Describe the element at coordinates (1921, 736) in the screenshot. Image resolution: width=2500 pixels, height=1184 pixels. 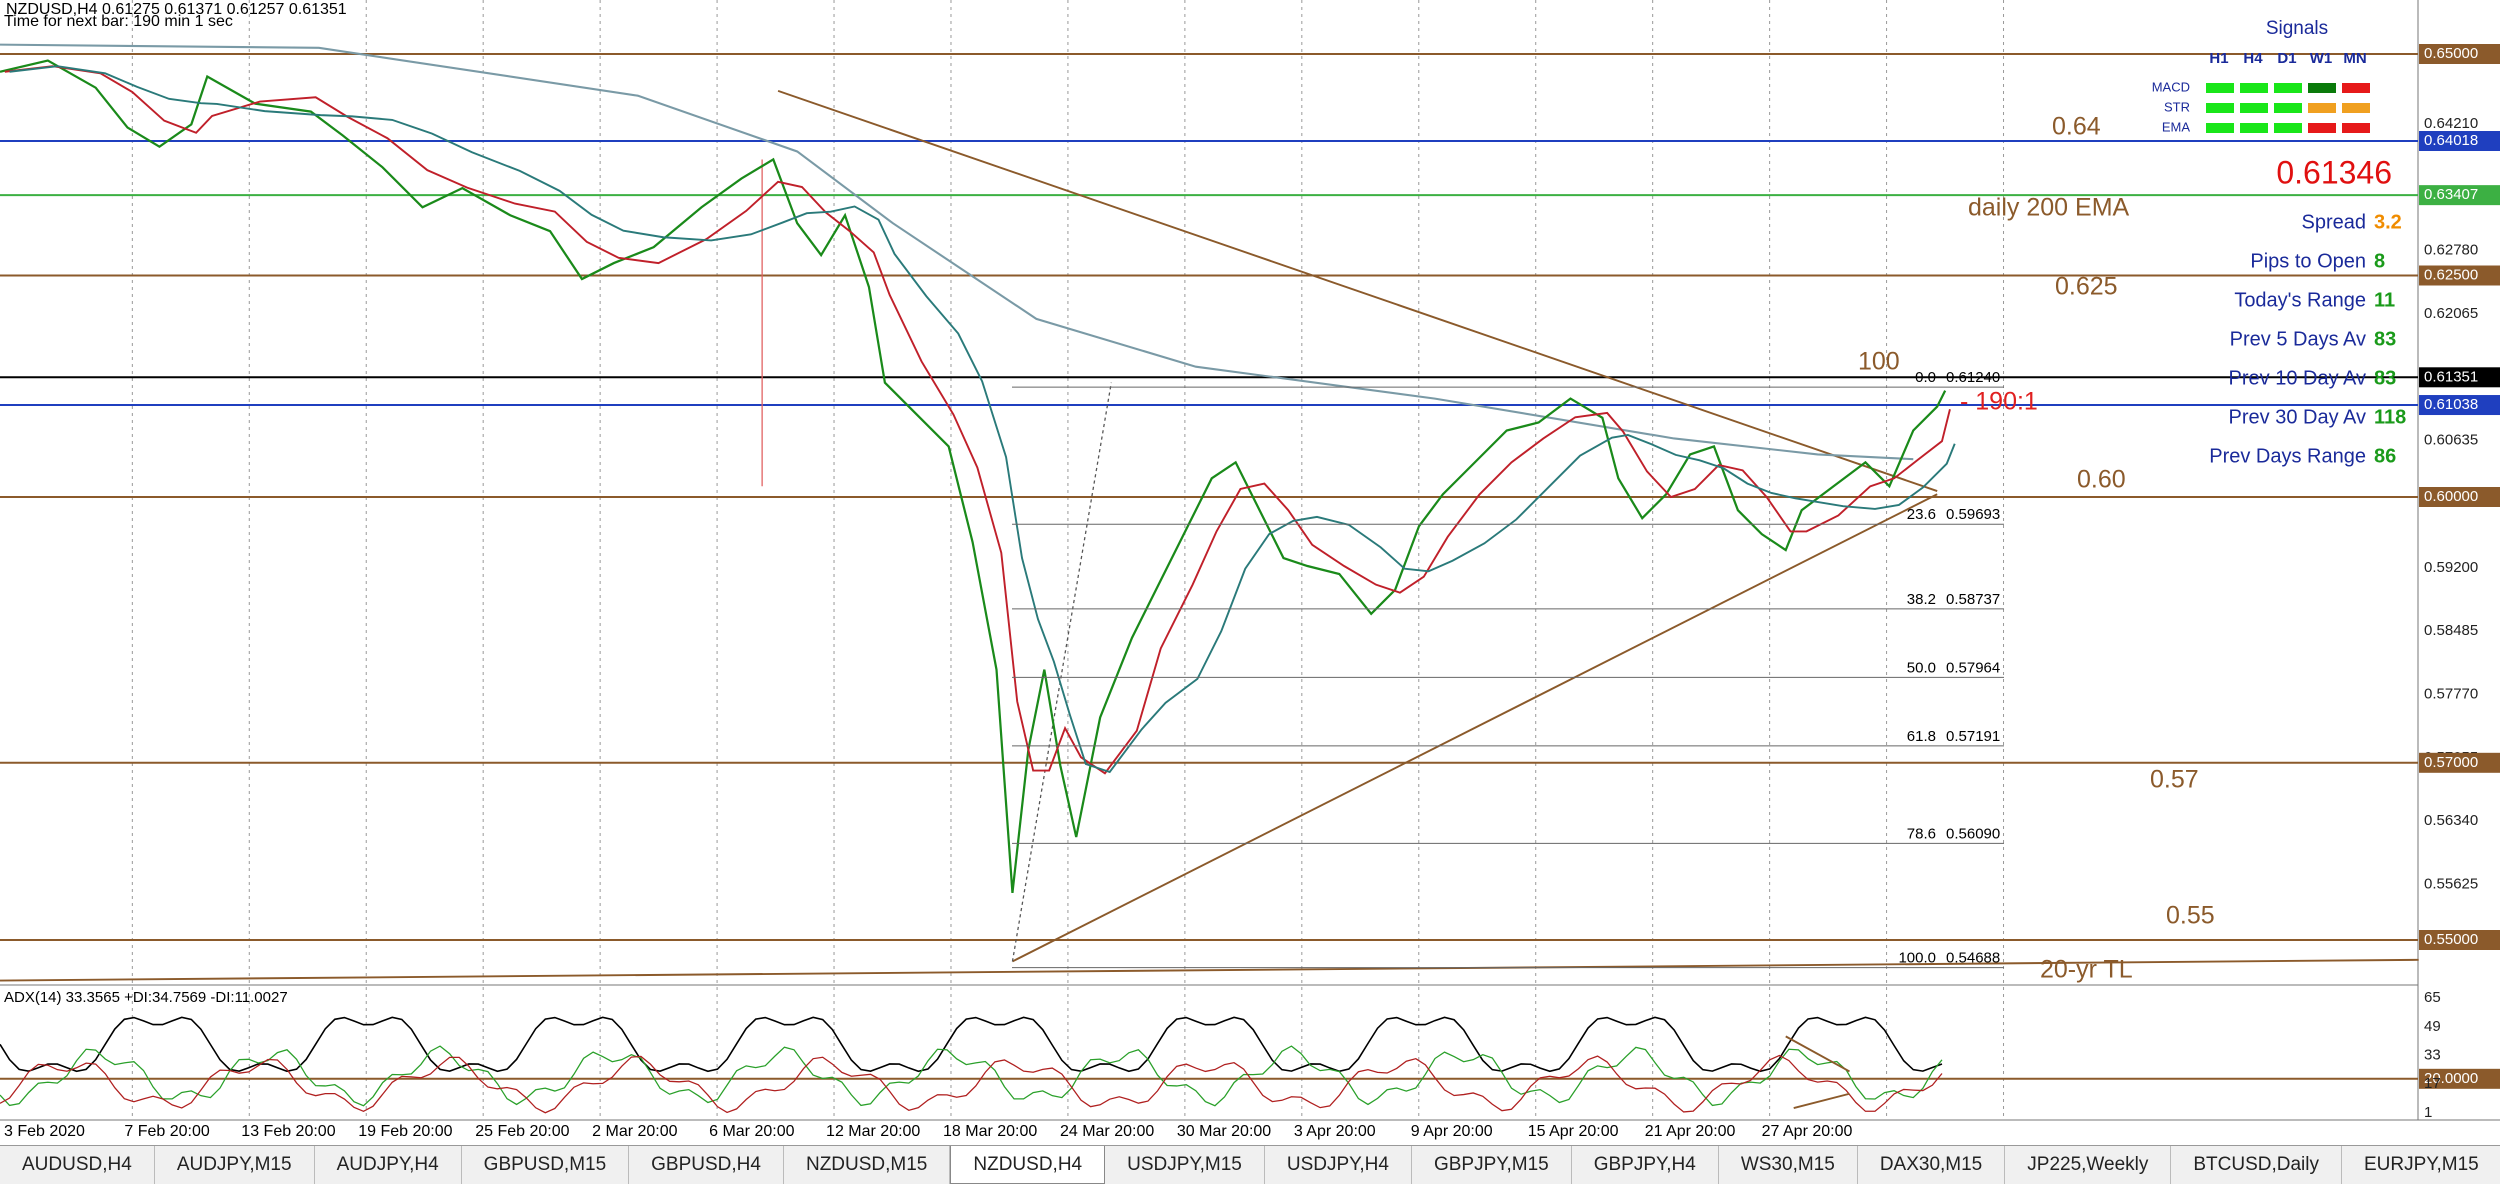
I see `fib-level: 61.8` at that location.